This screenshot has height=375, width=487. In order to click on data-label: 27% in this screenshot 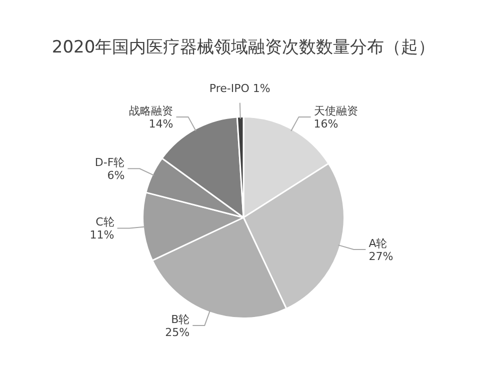, I will do `click(381, 256)`.